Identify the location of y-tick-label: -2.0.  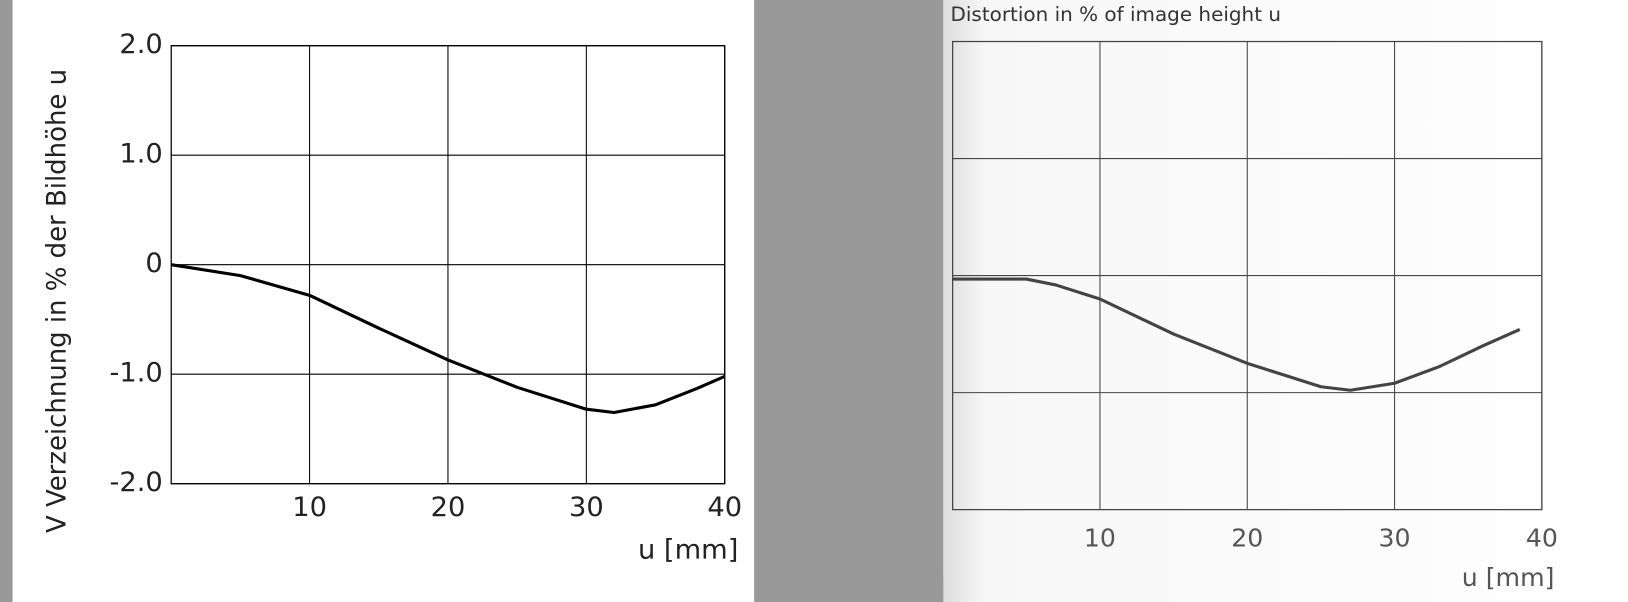
(136, 482).